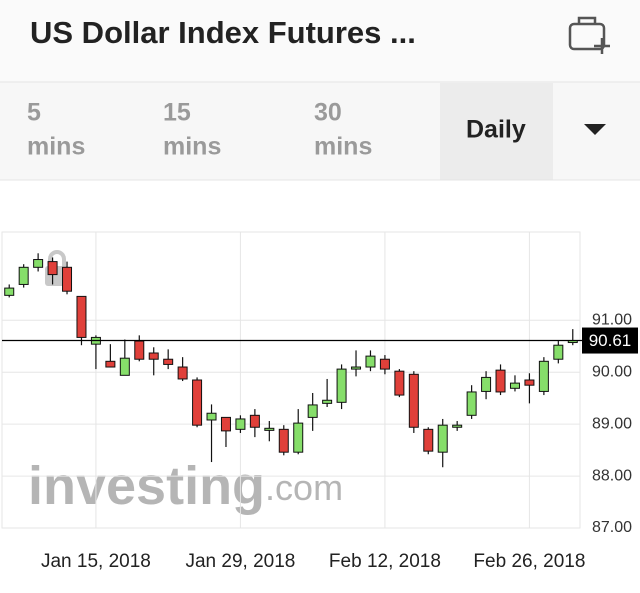 The image size is (640, 593). What do you see at coordinates (96, 561) in the screenshot?
I see `x-tick-label: Jan 15, 2018` at bounding box center [96, 561].